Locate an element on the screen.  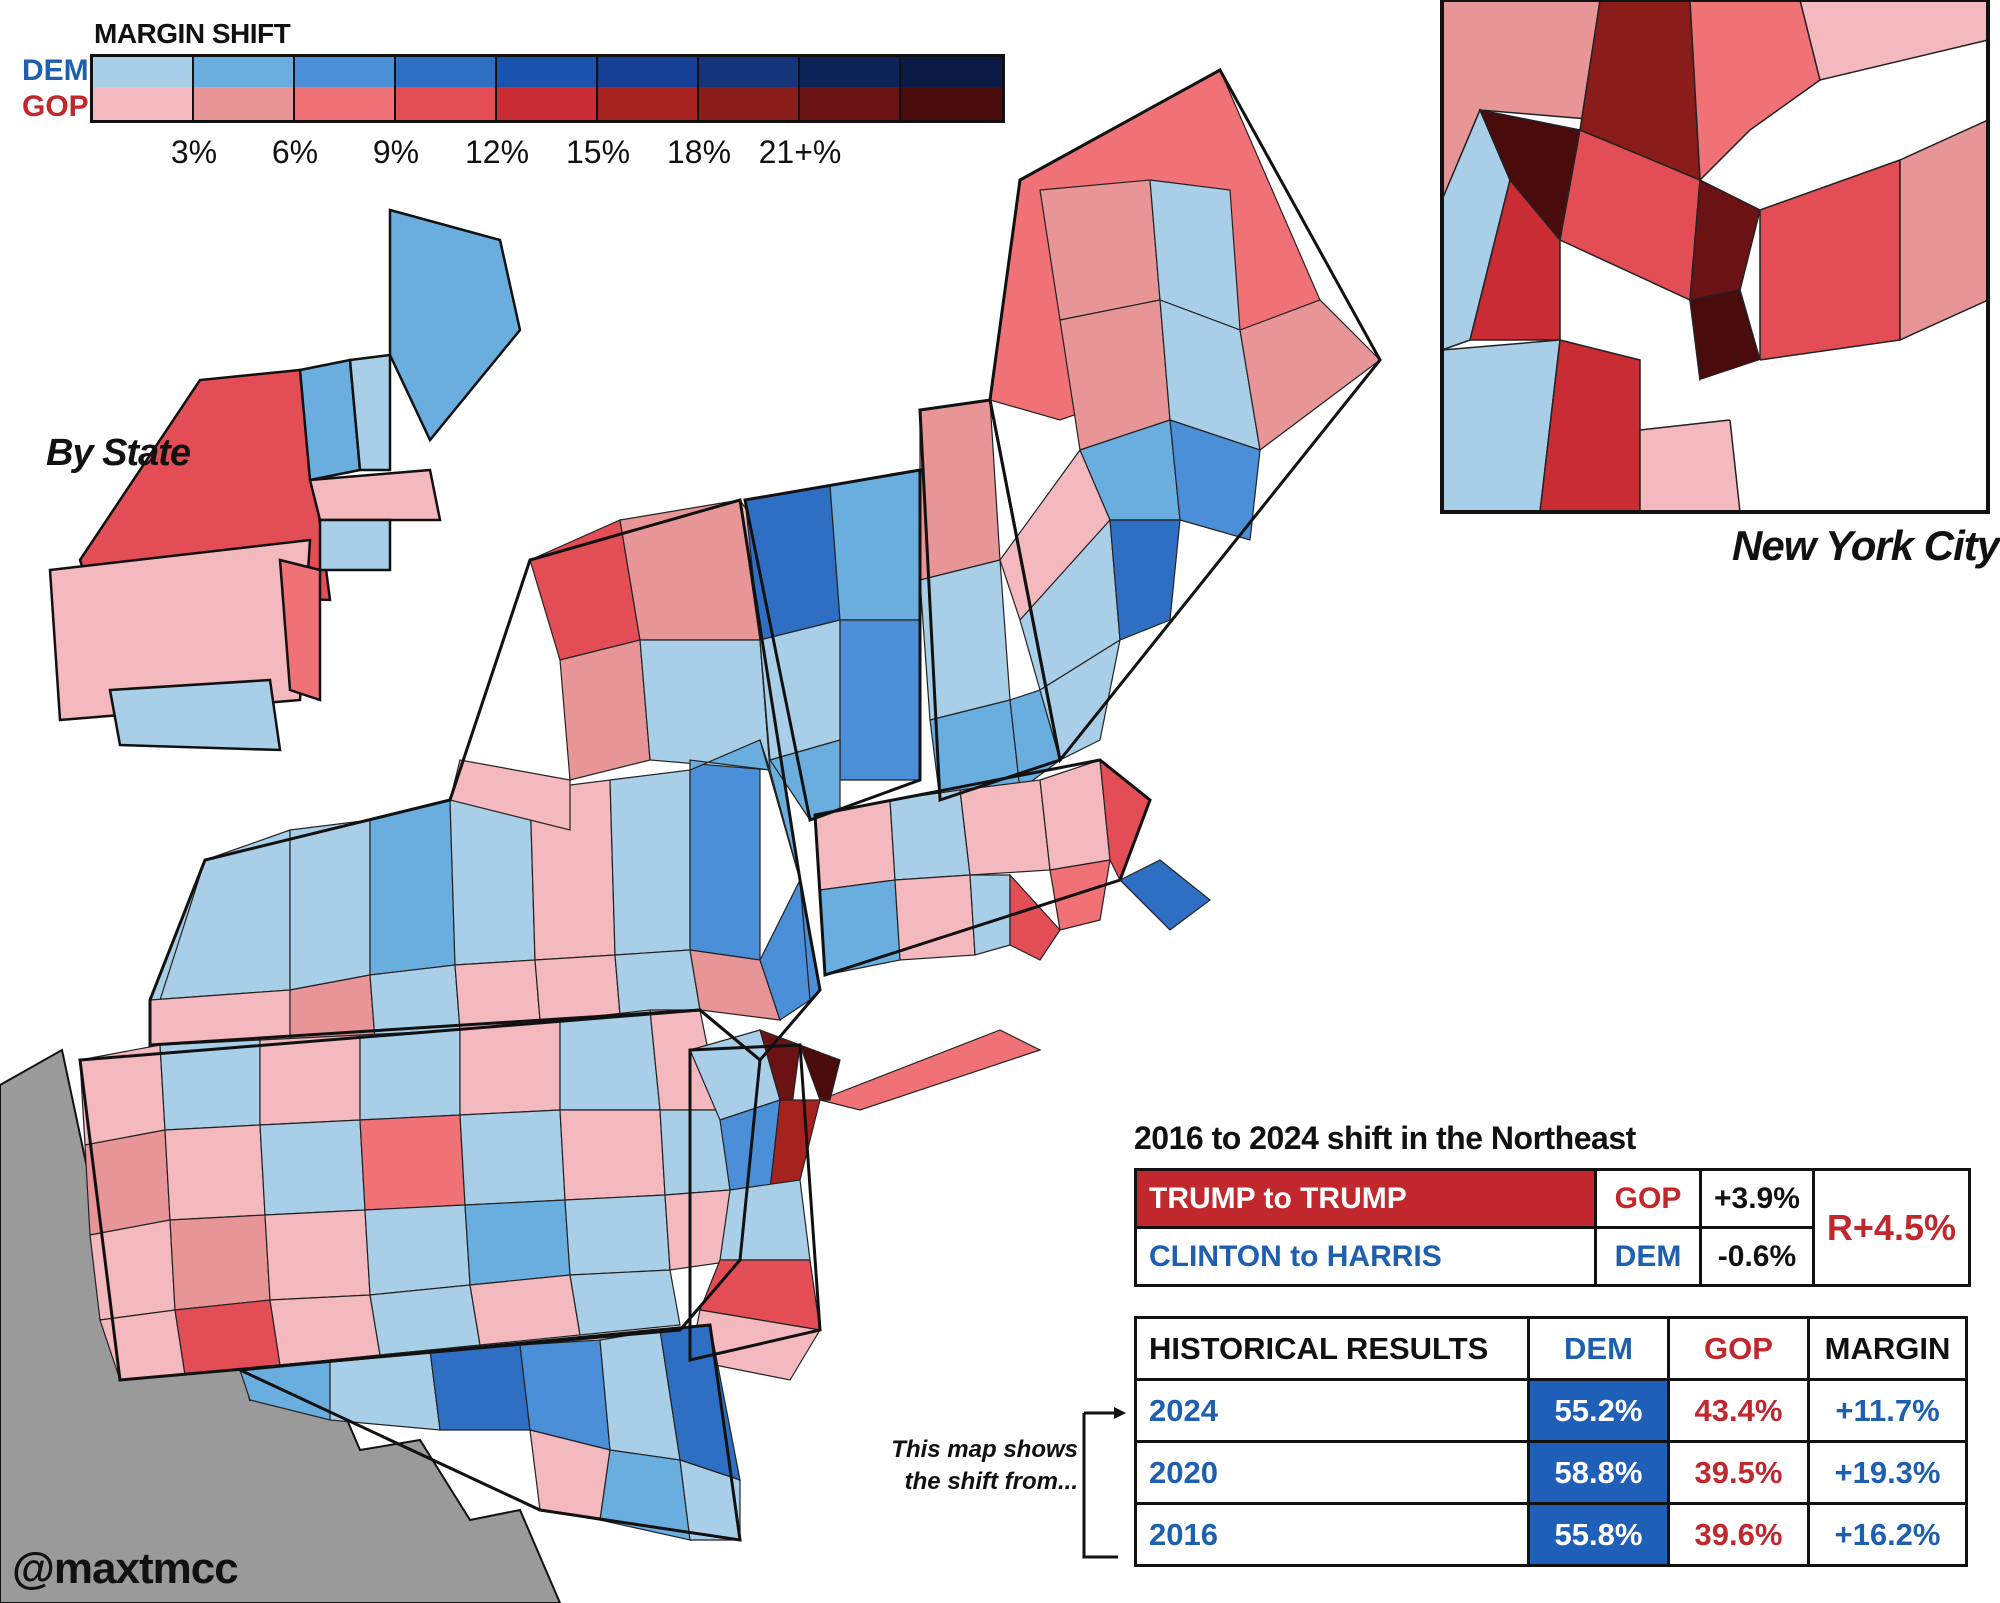
legend-gop-swatches is located at coordinates (547, 105).